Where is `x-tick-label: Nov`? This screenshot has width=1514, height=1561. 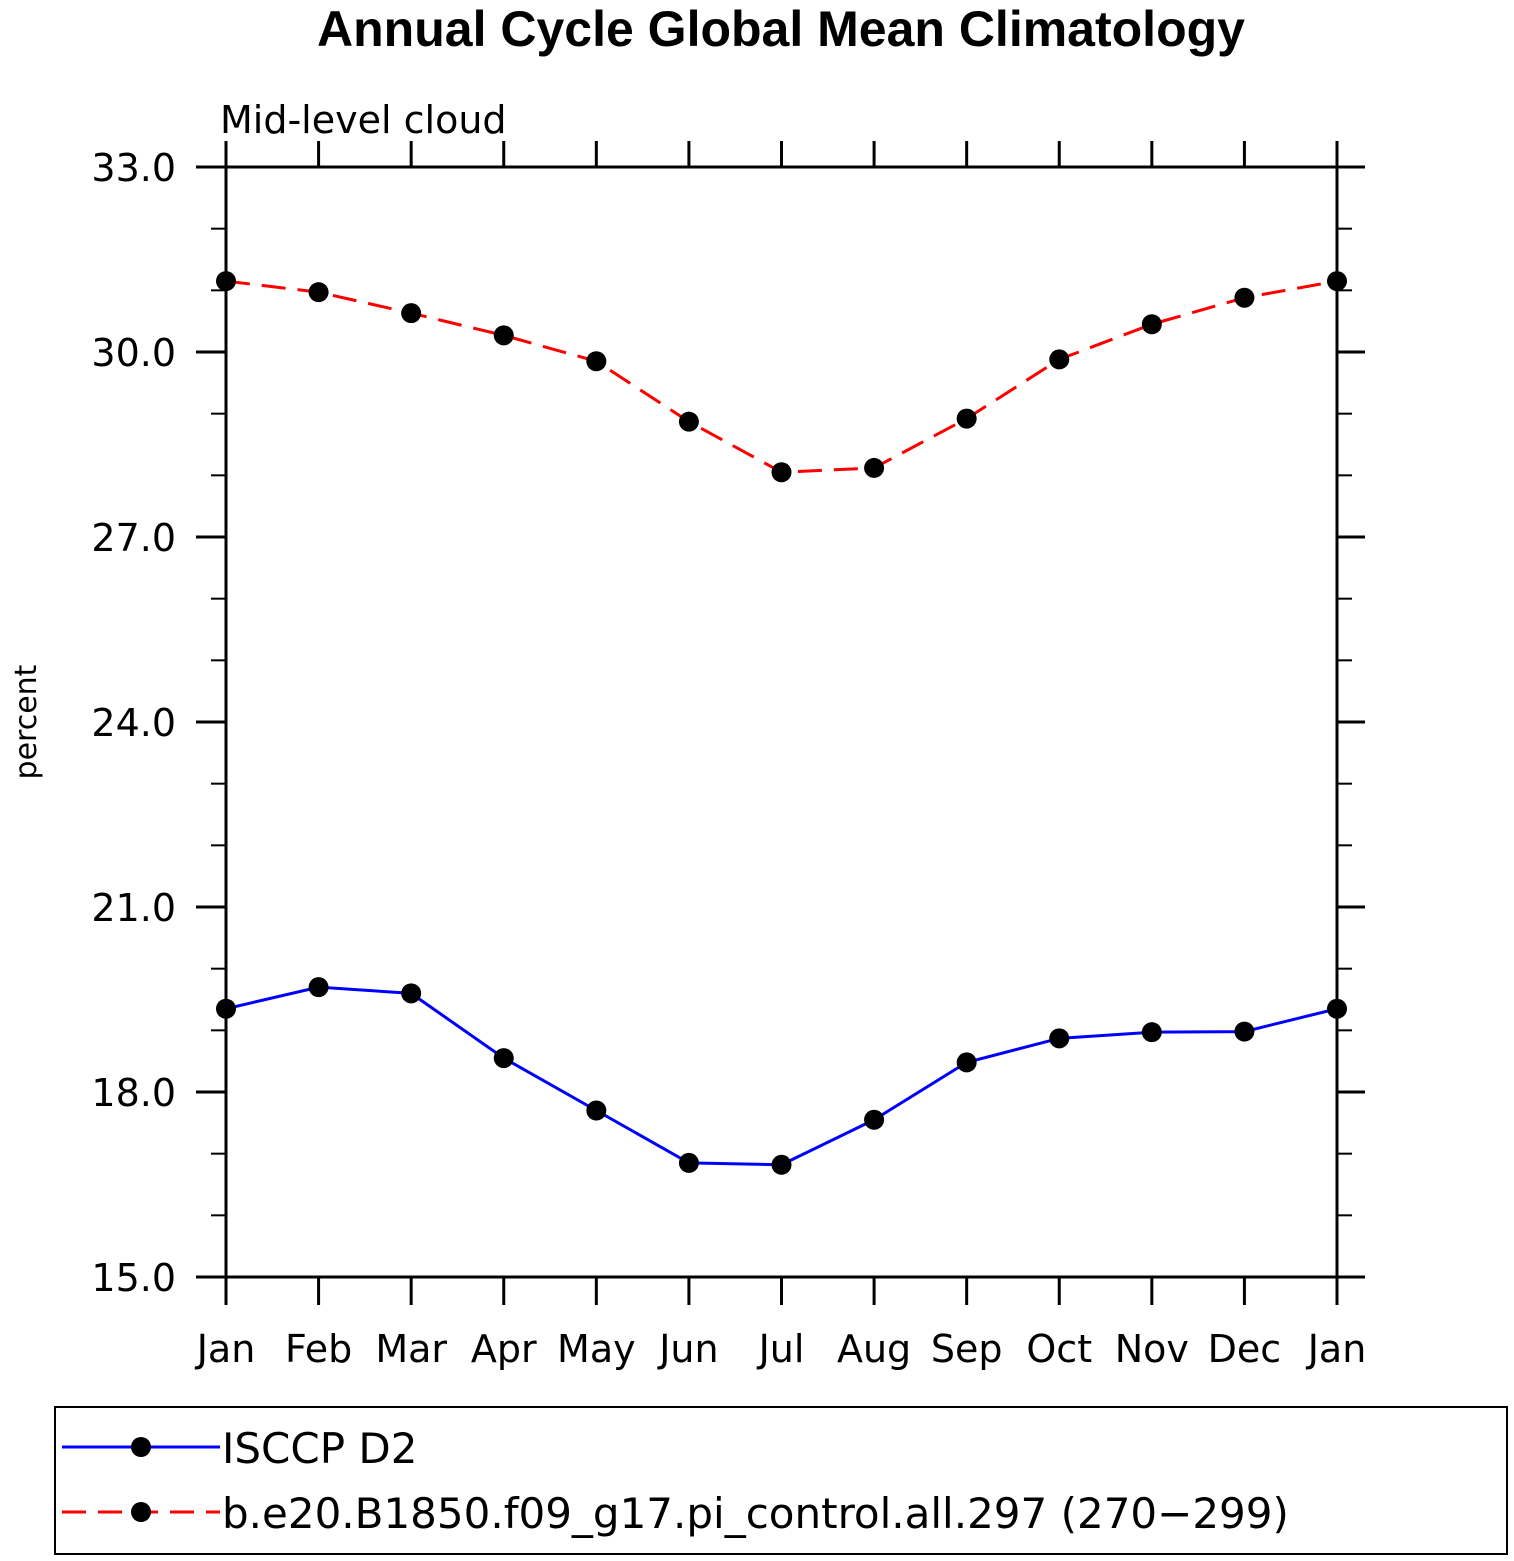 x-tick-label: Nov is located at coordinates (1152, 1349).